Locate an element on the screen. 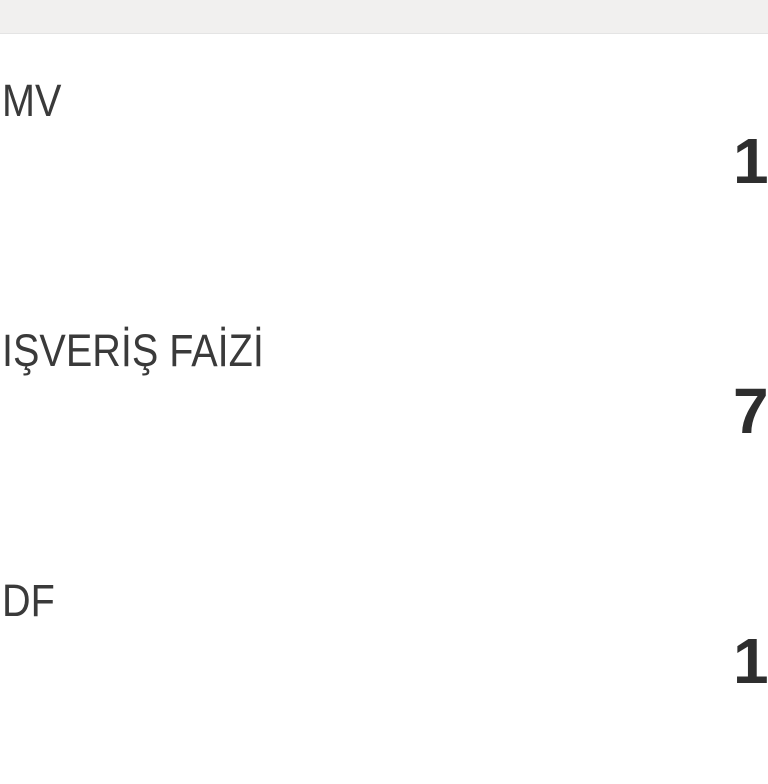 This screenshot has width=768, height=784. item-label: IŞVERİŞ FAİZİ is located at coordinates (133, 350).